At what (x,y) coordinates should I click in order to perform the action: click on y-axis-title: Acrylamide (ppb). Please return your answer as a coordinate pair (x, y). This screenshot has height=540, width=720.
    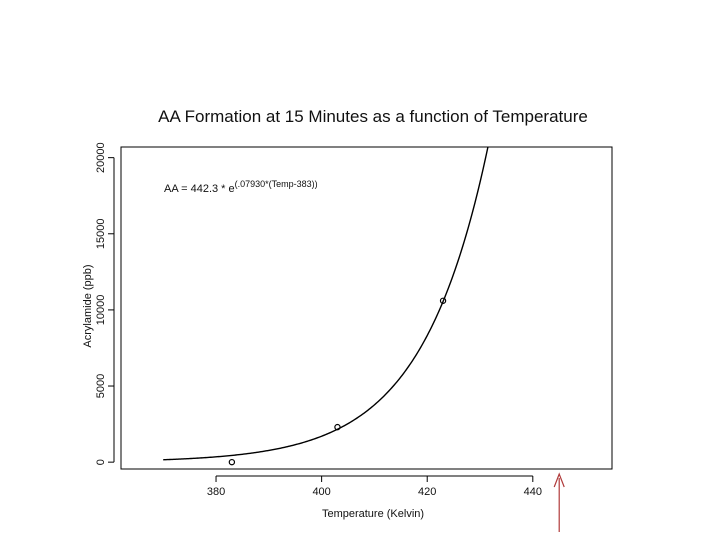
    Looking at the image, I should click on (88, 305).